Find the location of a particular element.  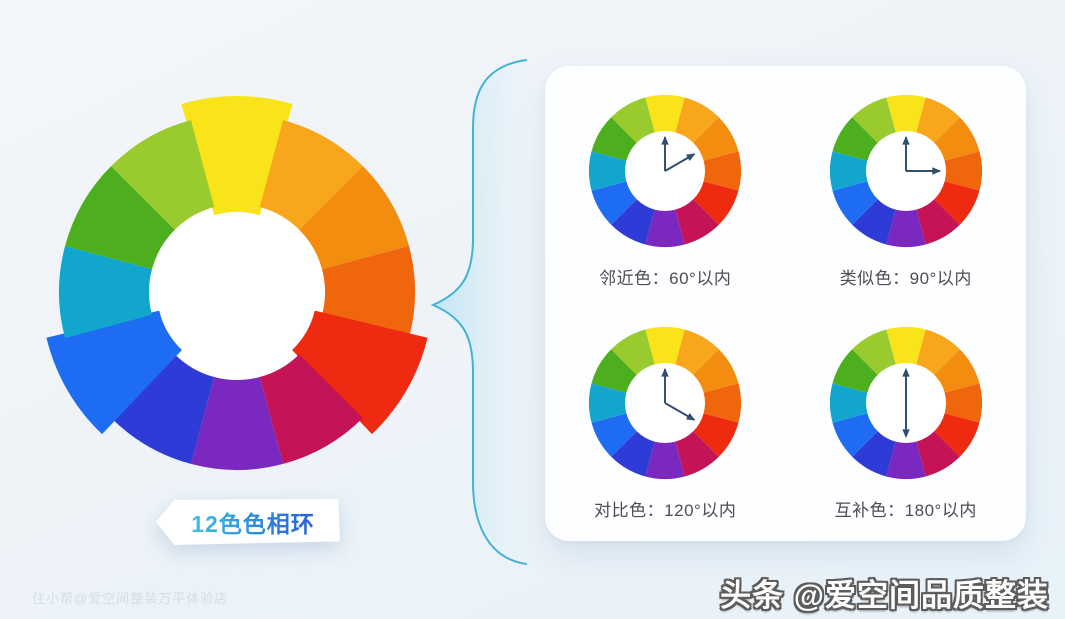

main-wheel-label-badge: 12色色相环 is located at coordinates (248, 522).